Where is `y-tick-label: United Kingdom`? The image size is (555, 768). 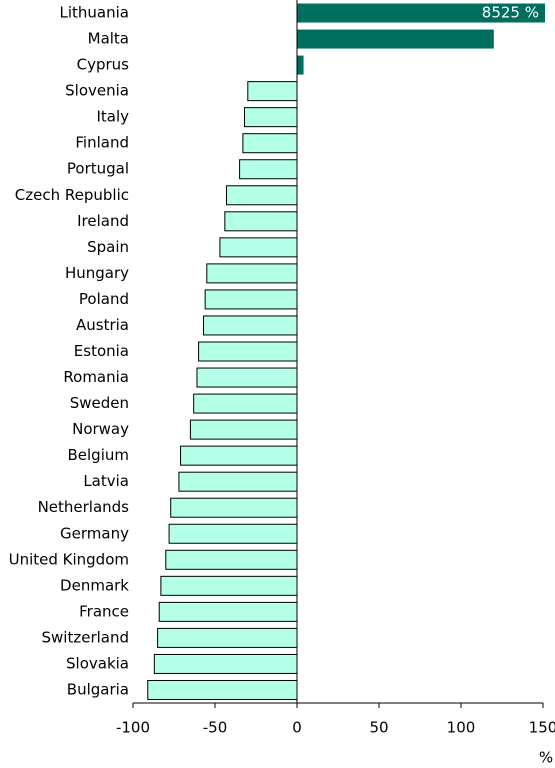 y-tick-label: United Kingdom is located at coordinates (69, 559).